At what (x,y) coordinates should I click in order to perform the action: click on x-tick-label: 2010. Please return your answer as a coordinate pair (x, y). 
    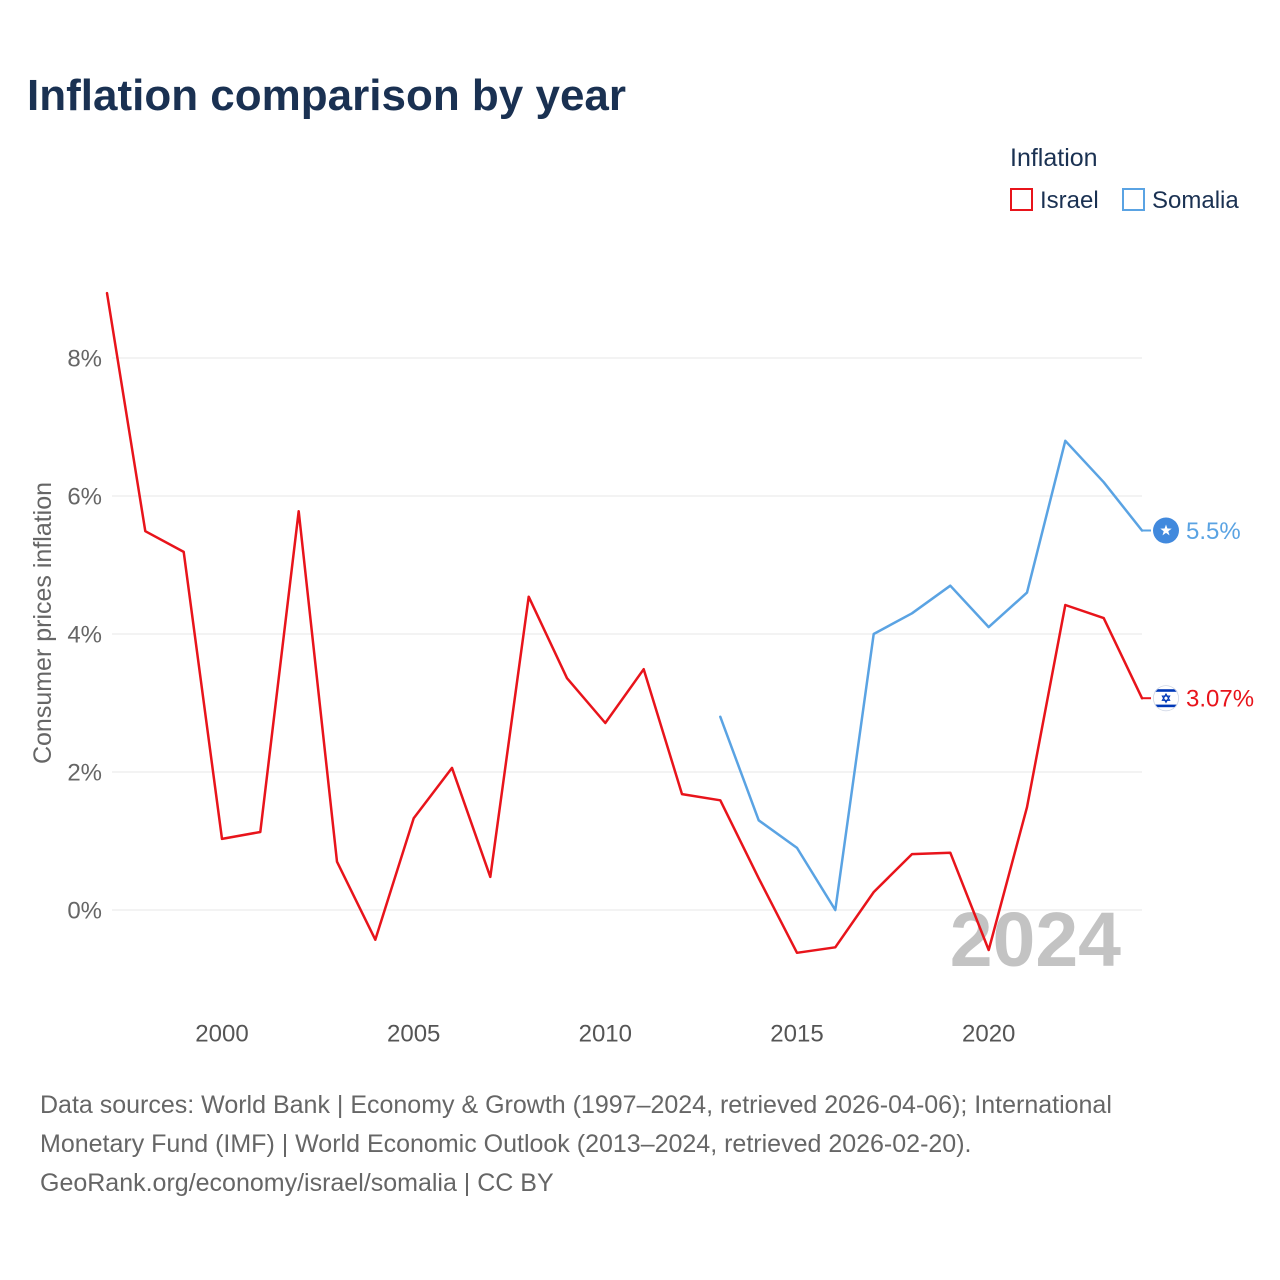
    Looking at the image, I should click on (605, 1034).